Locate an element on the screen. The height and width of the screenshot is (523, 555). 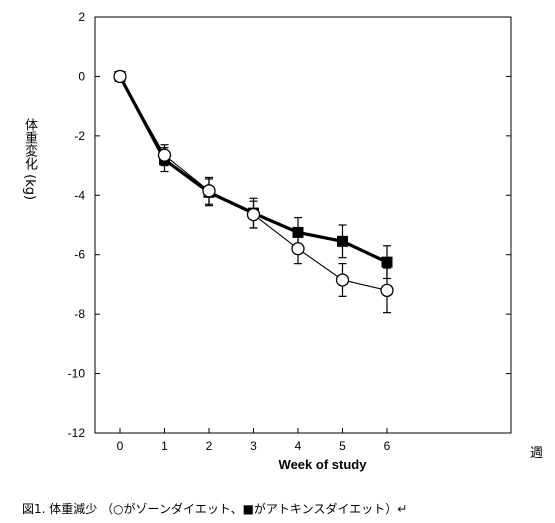
x-tick-label: 0 is located at coordinates (120, 446).